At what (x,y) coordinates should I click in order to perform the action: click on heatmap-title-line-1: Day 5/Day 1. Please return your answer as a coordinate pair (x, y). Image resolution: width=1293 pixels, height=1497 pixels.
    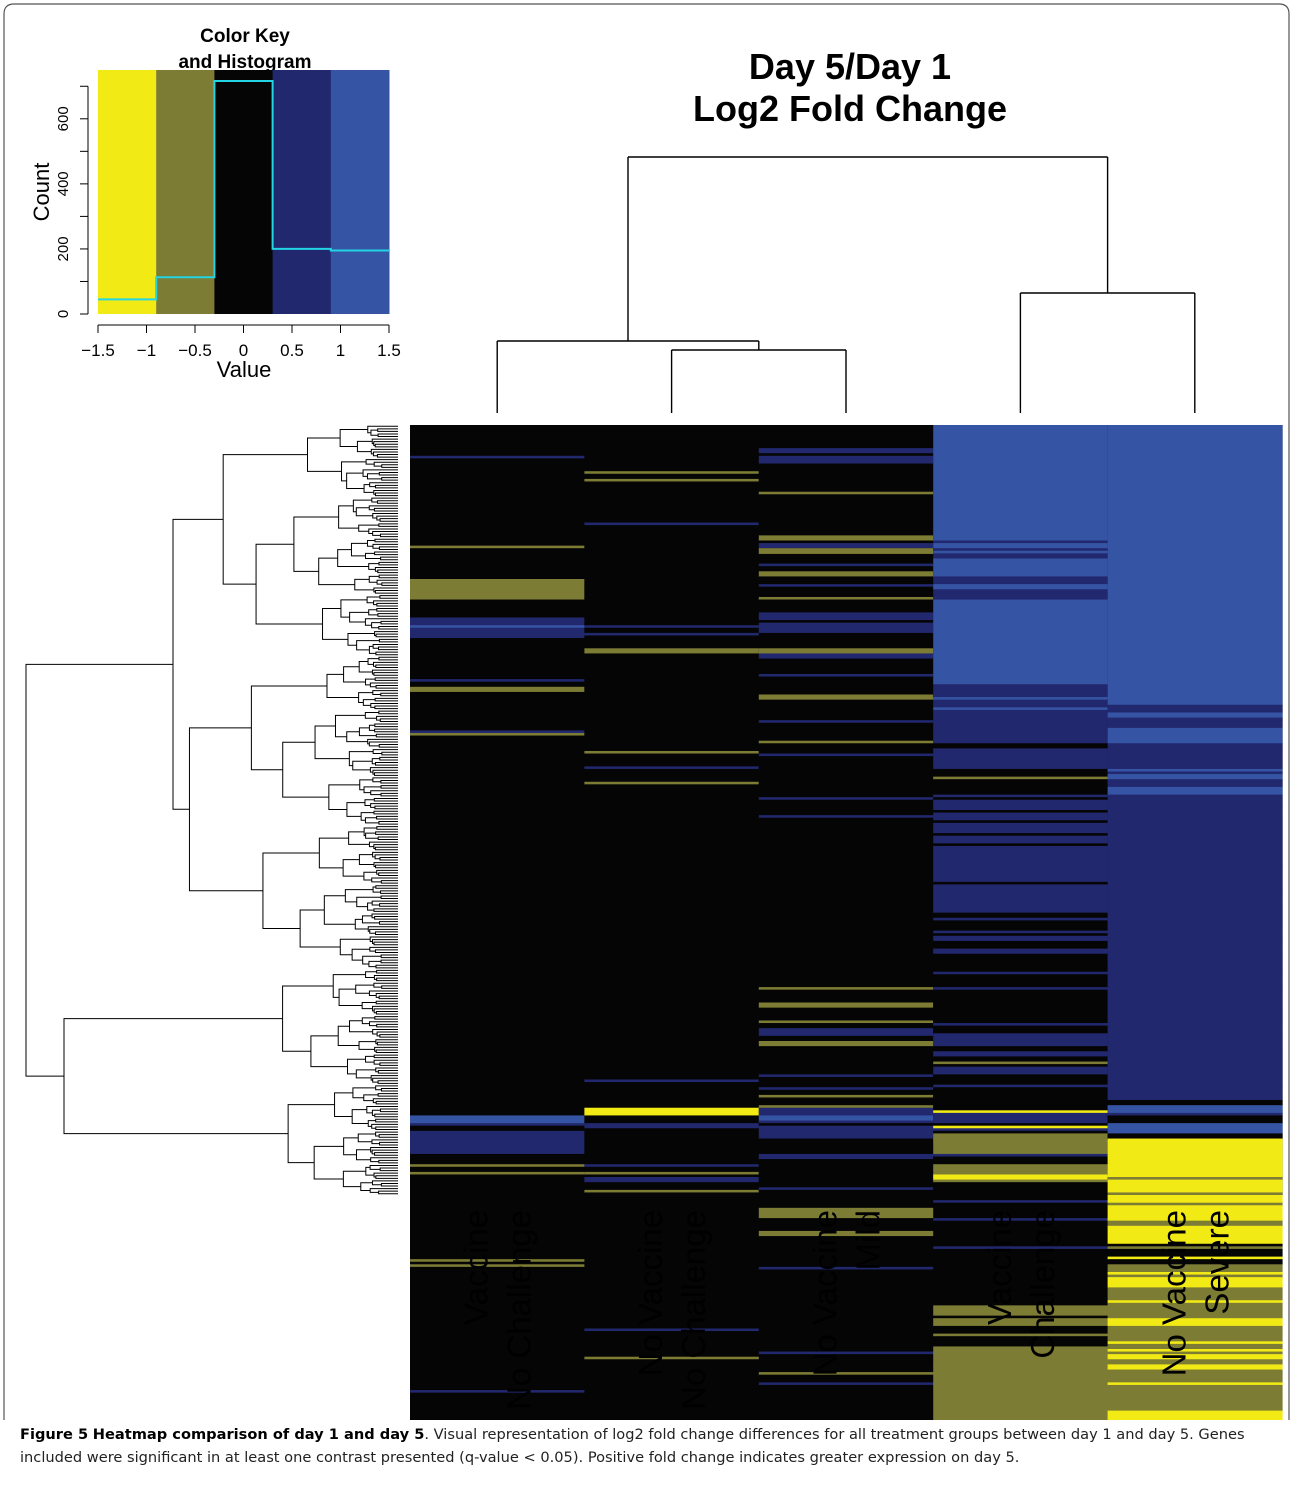
    Looking at the image, I should click on (850, 66).